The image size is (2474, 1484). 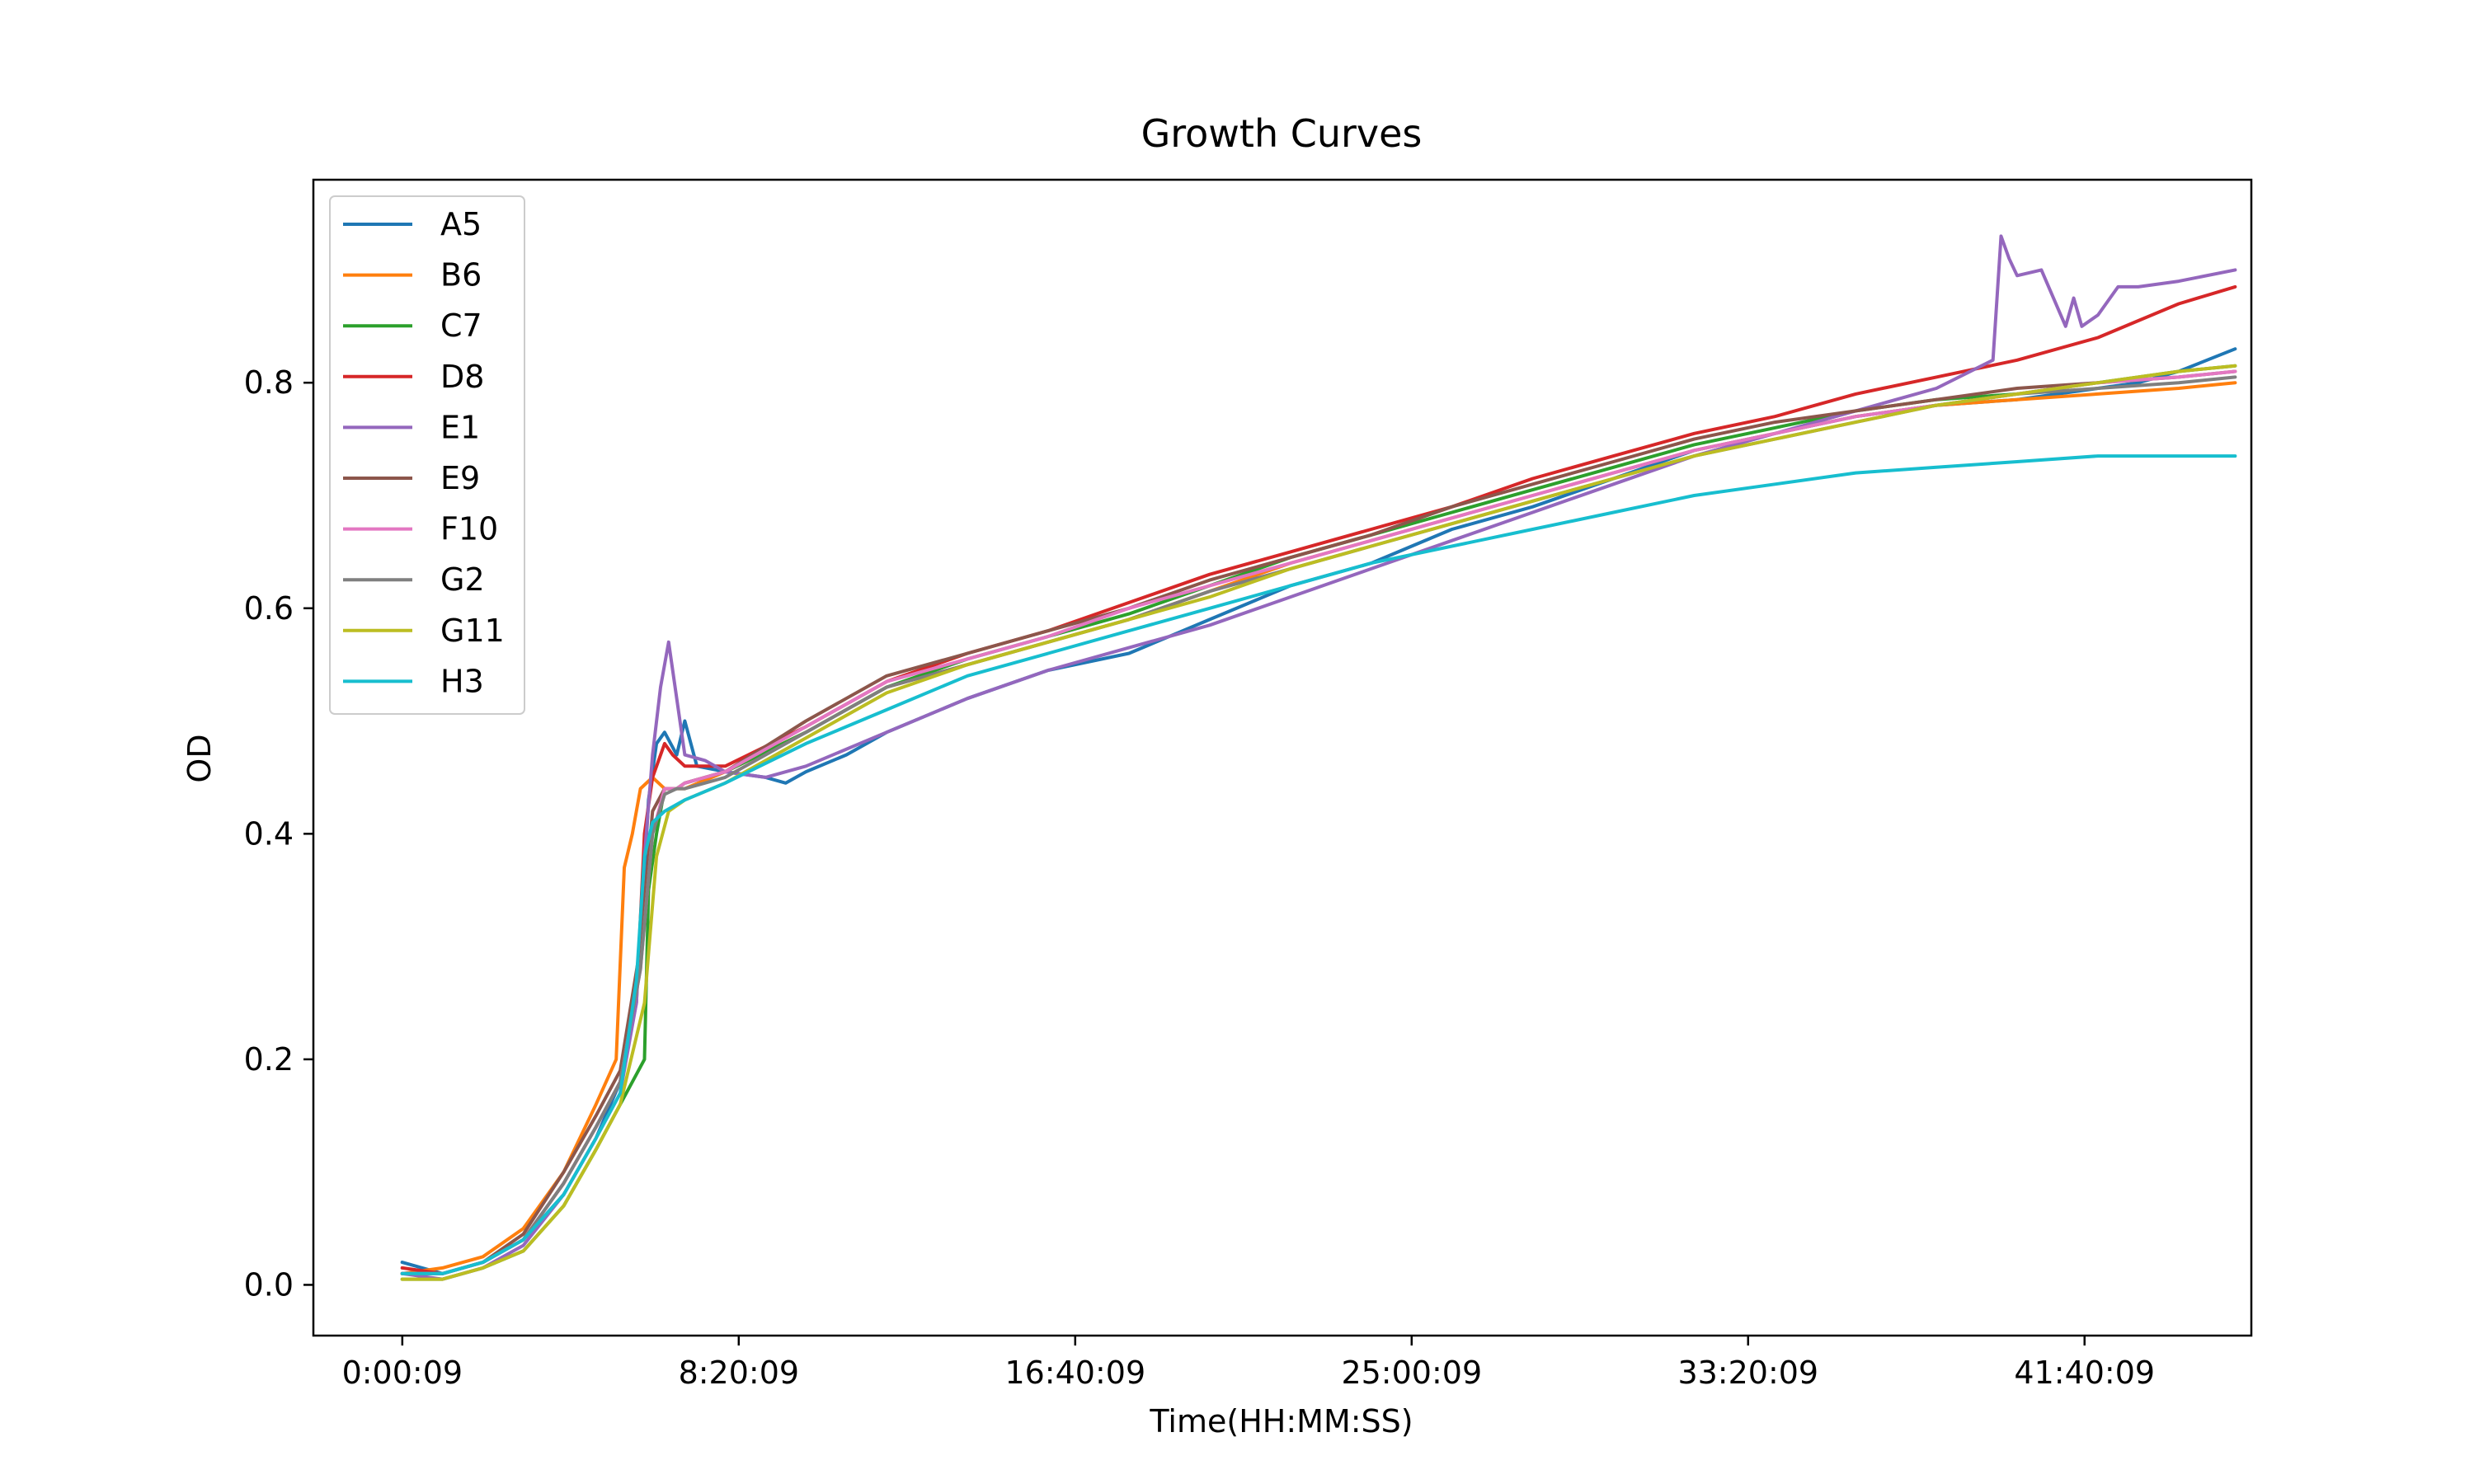 What do you see at coordinates (402, 1373) in the screenshot?
I see `x-tick-label: 0:00:09` at bounding box center [402, 1373].